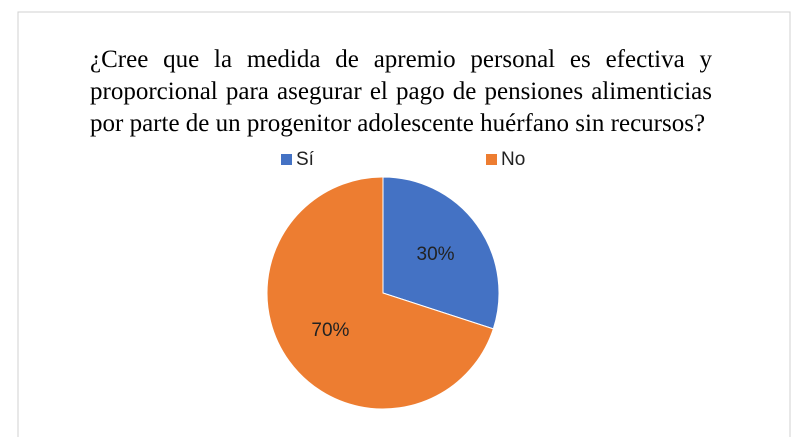  Describe the element at coordinates (330, 330) in the screenshot. I see `data-label: 70%` at that location.